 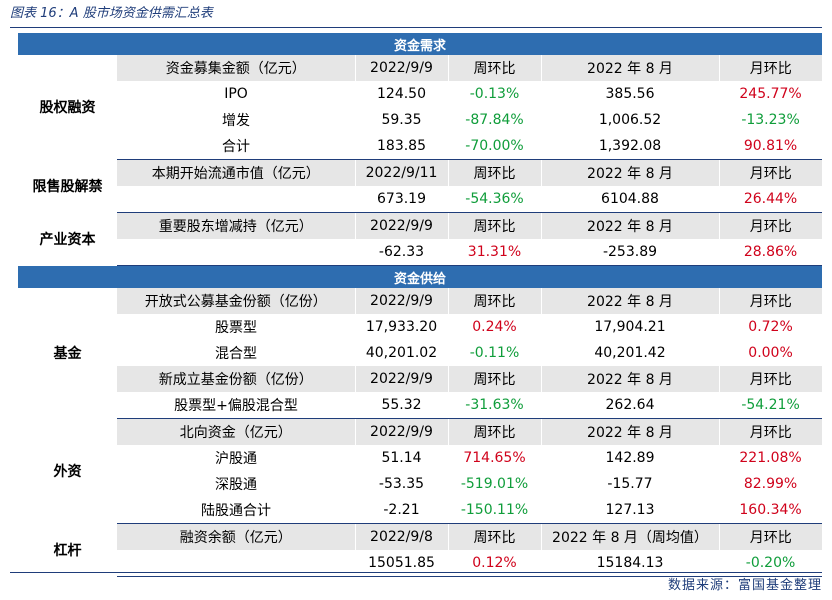 I want to click on wow-change: 31.31%, so click(x=494, y=252).